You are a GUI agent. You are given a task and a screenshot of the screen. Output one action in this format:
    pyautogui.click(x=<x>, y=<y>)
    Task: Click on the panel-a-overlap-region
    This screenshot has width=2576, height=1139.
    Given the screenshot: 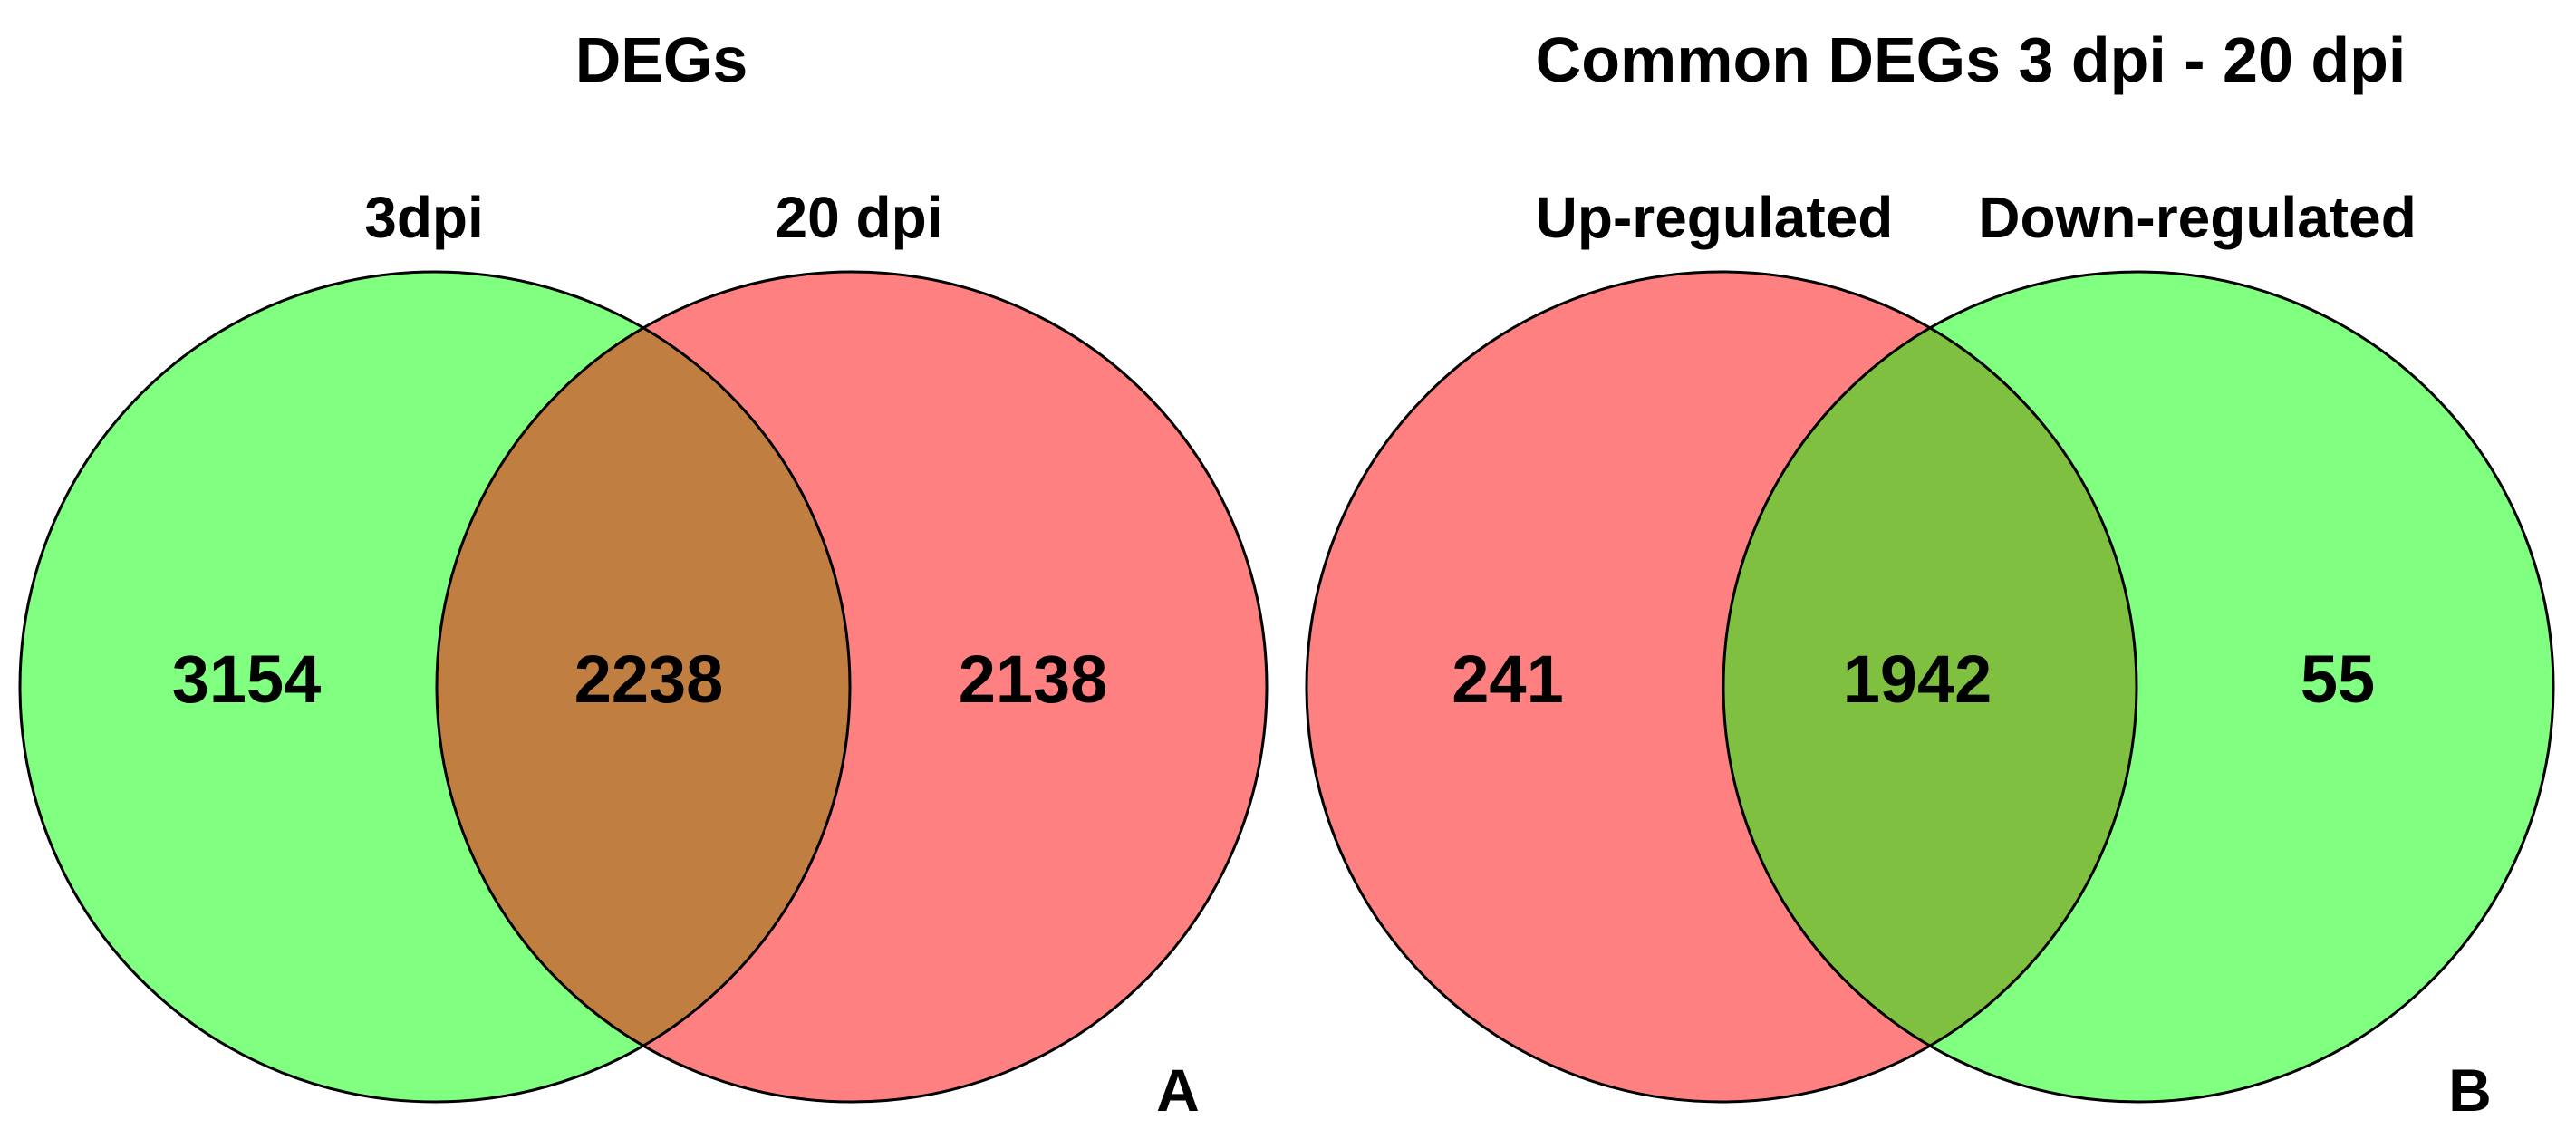 What is the action you would take?
    pyautogui.click(x=643, y=687)
    